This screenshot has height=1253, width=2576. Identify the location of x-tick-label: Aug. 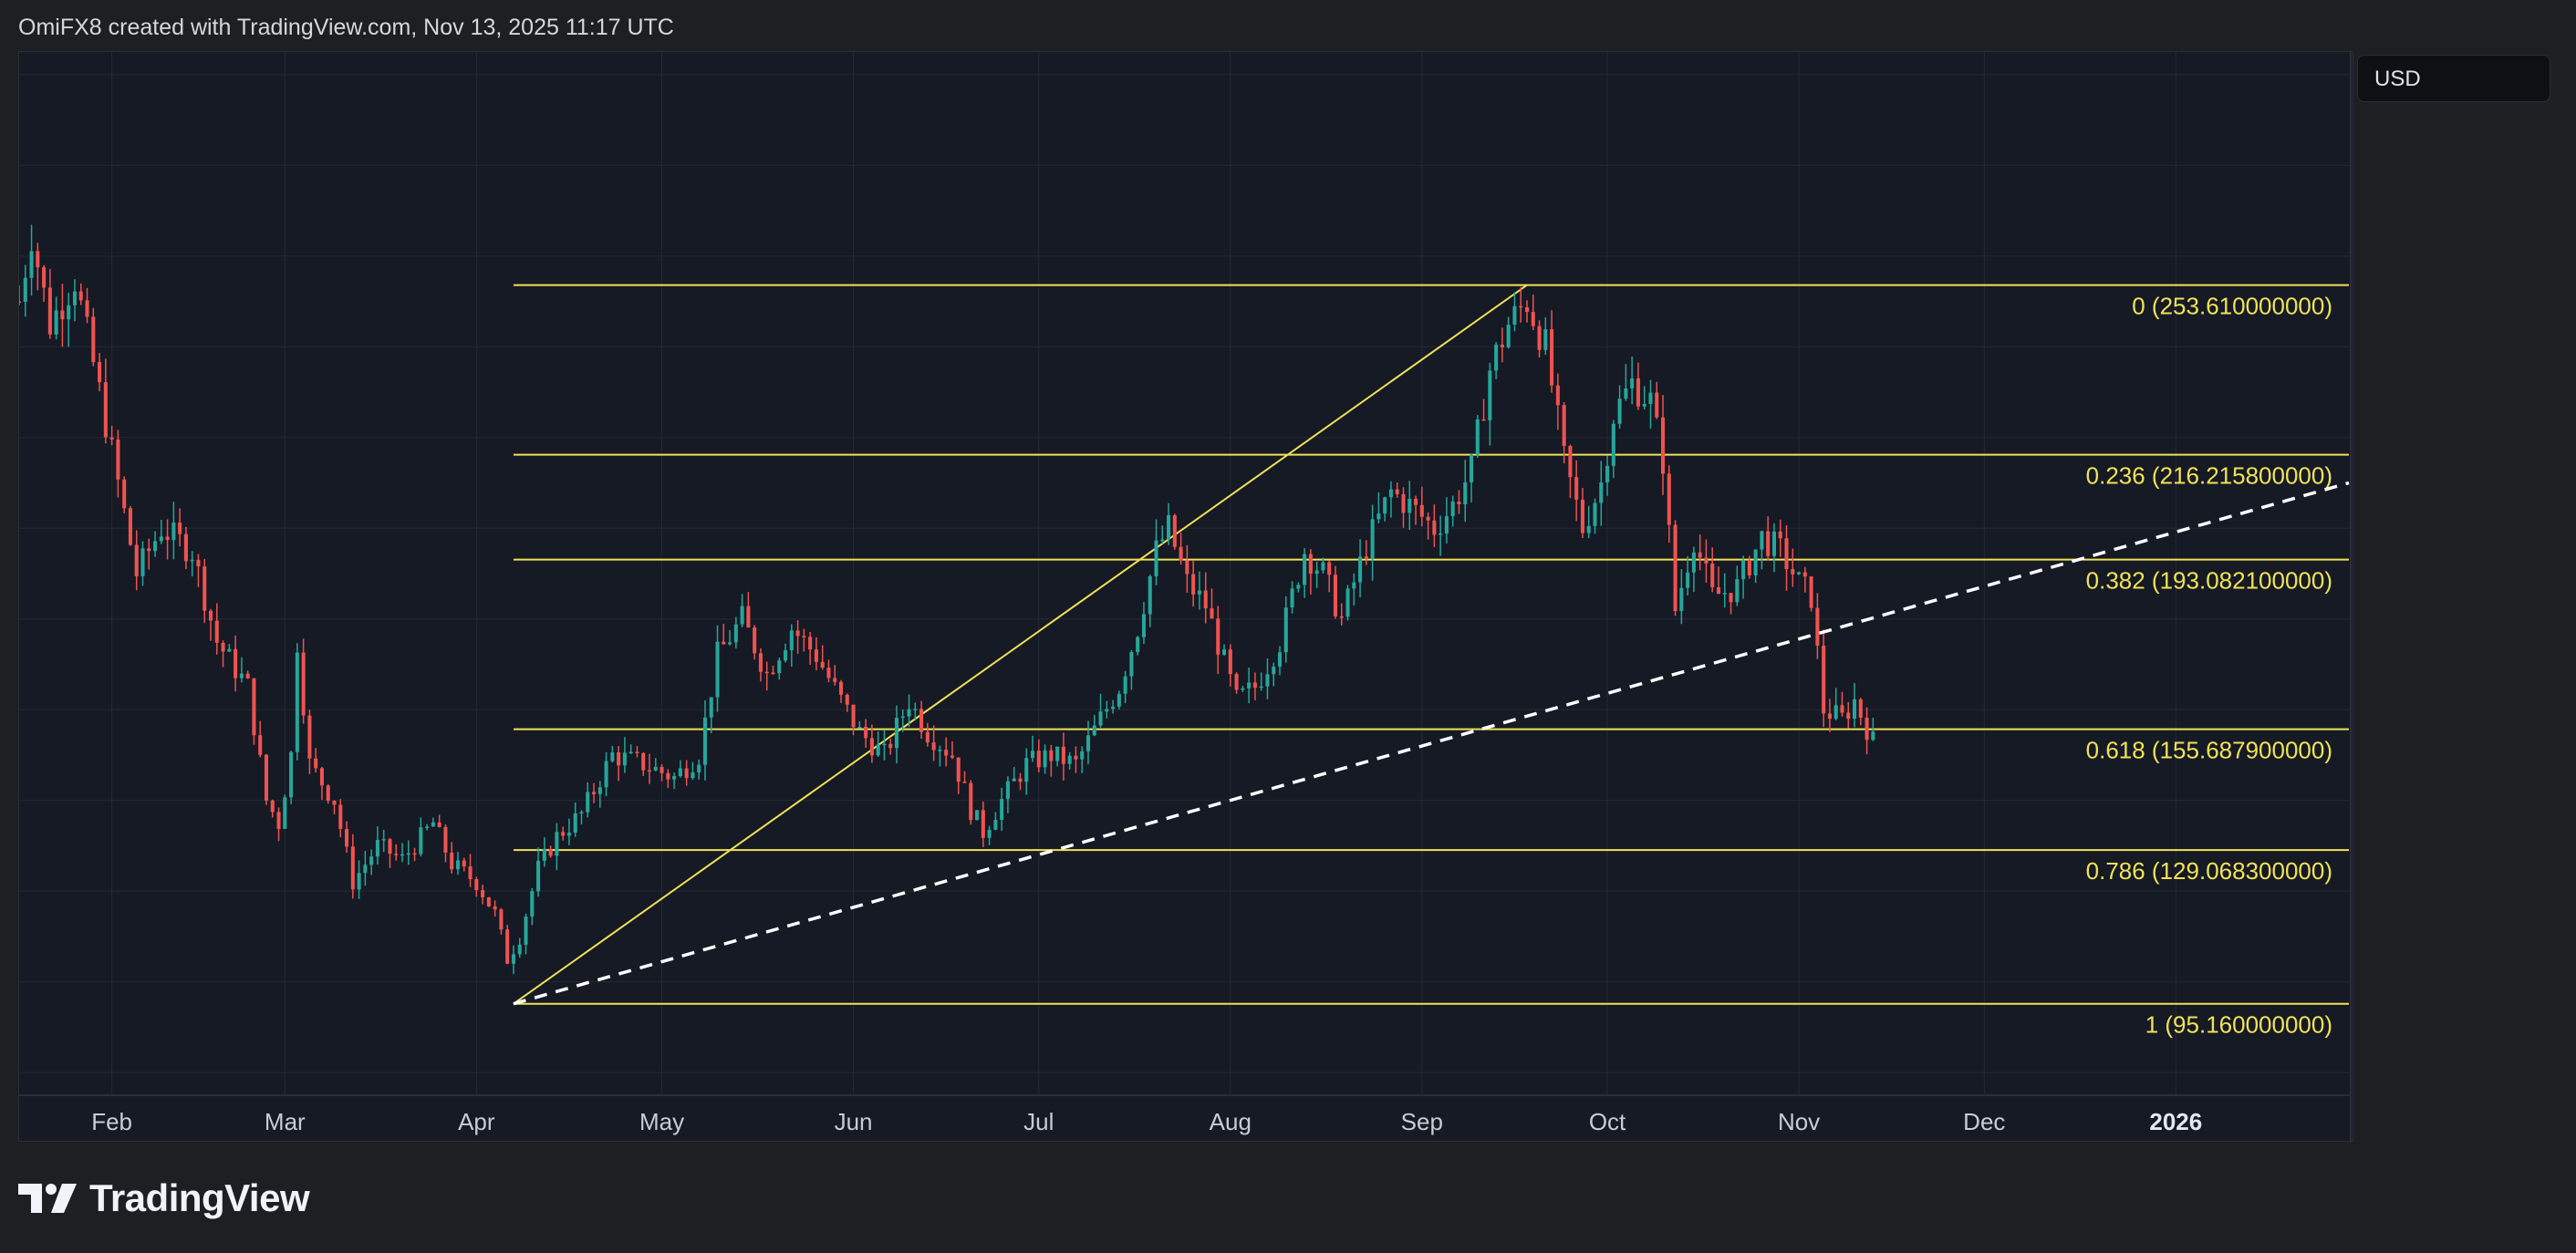
(1231, 1121).